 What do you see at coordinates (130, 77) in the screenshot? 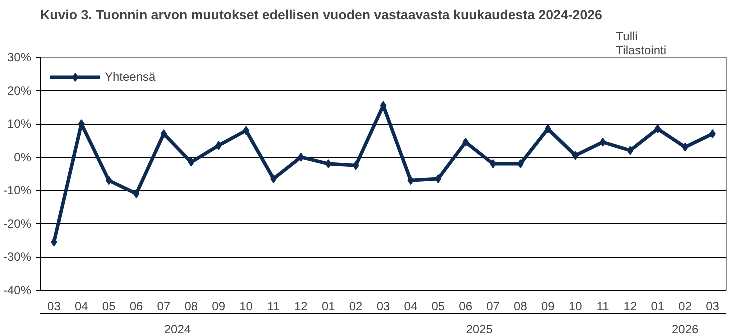
I see `legend-label: Yhteensä` at bounding box center [130, 77].